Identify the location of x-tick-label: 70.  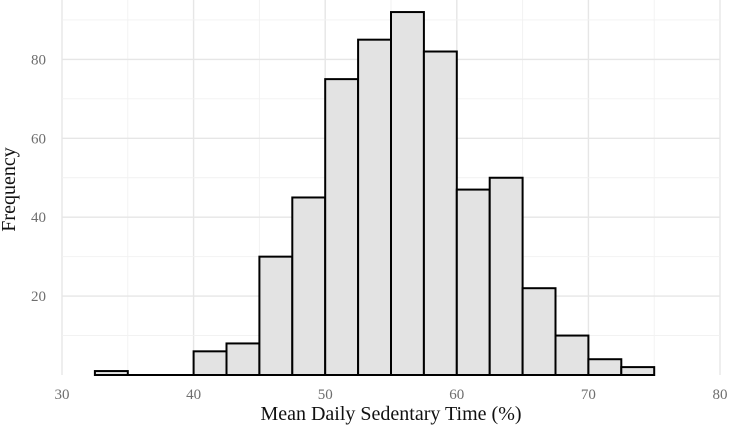
(588, 395).